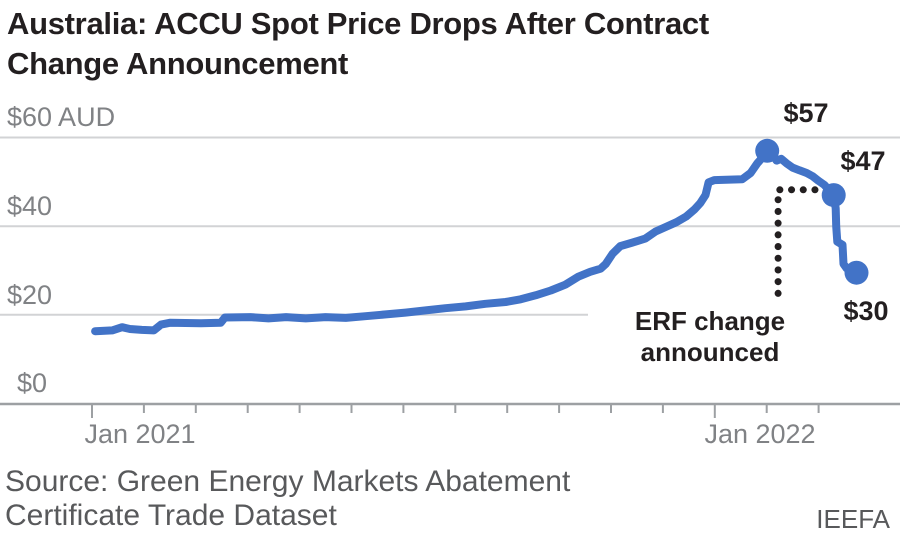 This screenshot has height=540, width=900. What do you see at coordinates (61, 117) in the screenshot?
I see `y-axis-label-60: $60 AUD` at bounding box center [61, 117].